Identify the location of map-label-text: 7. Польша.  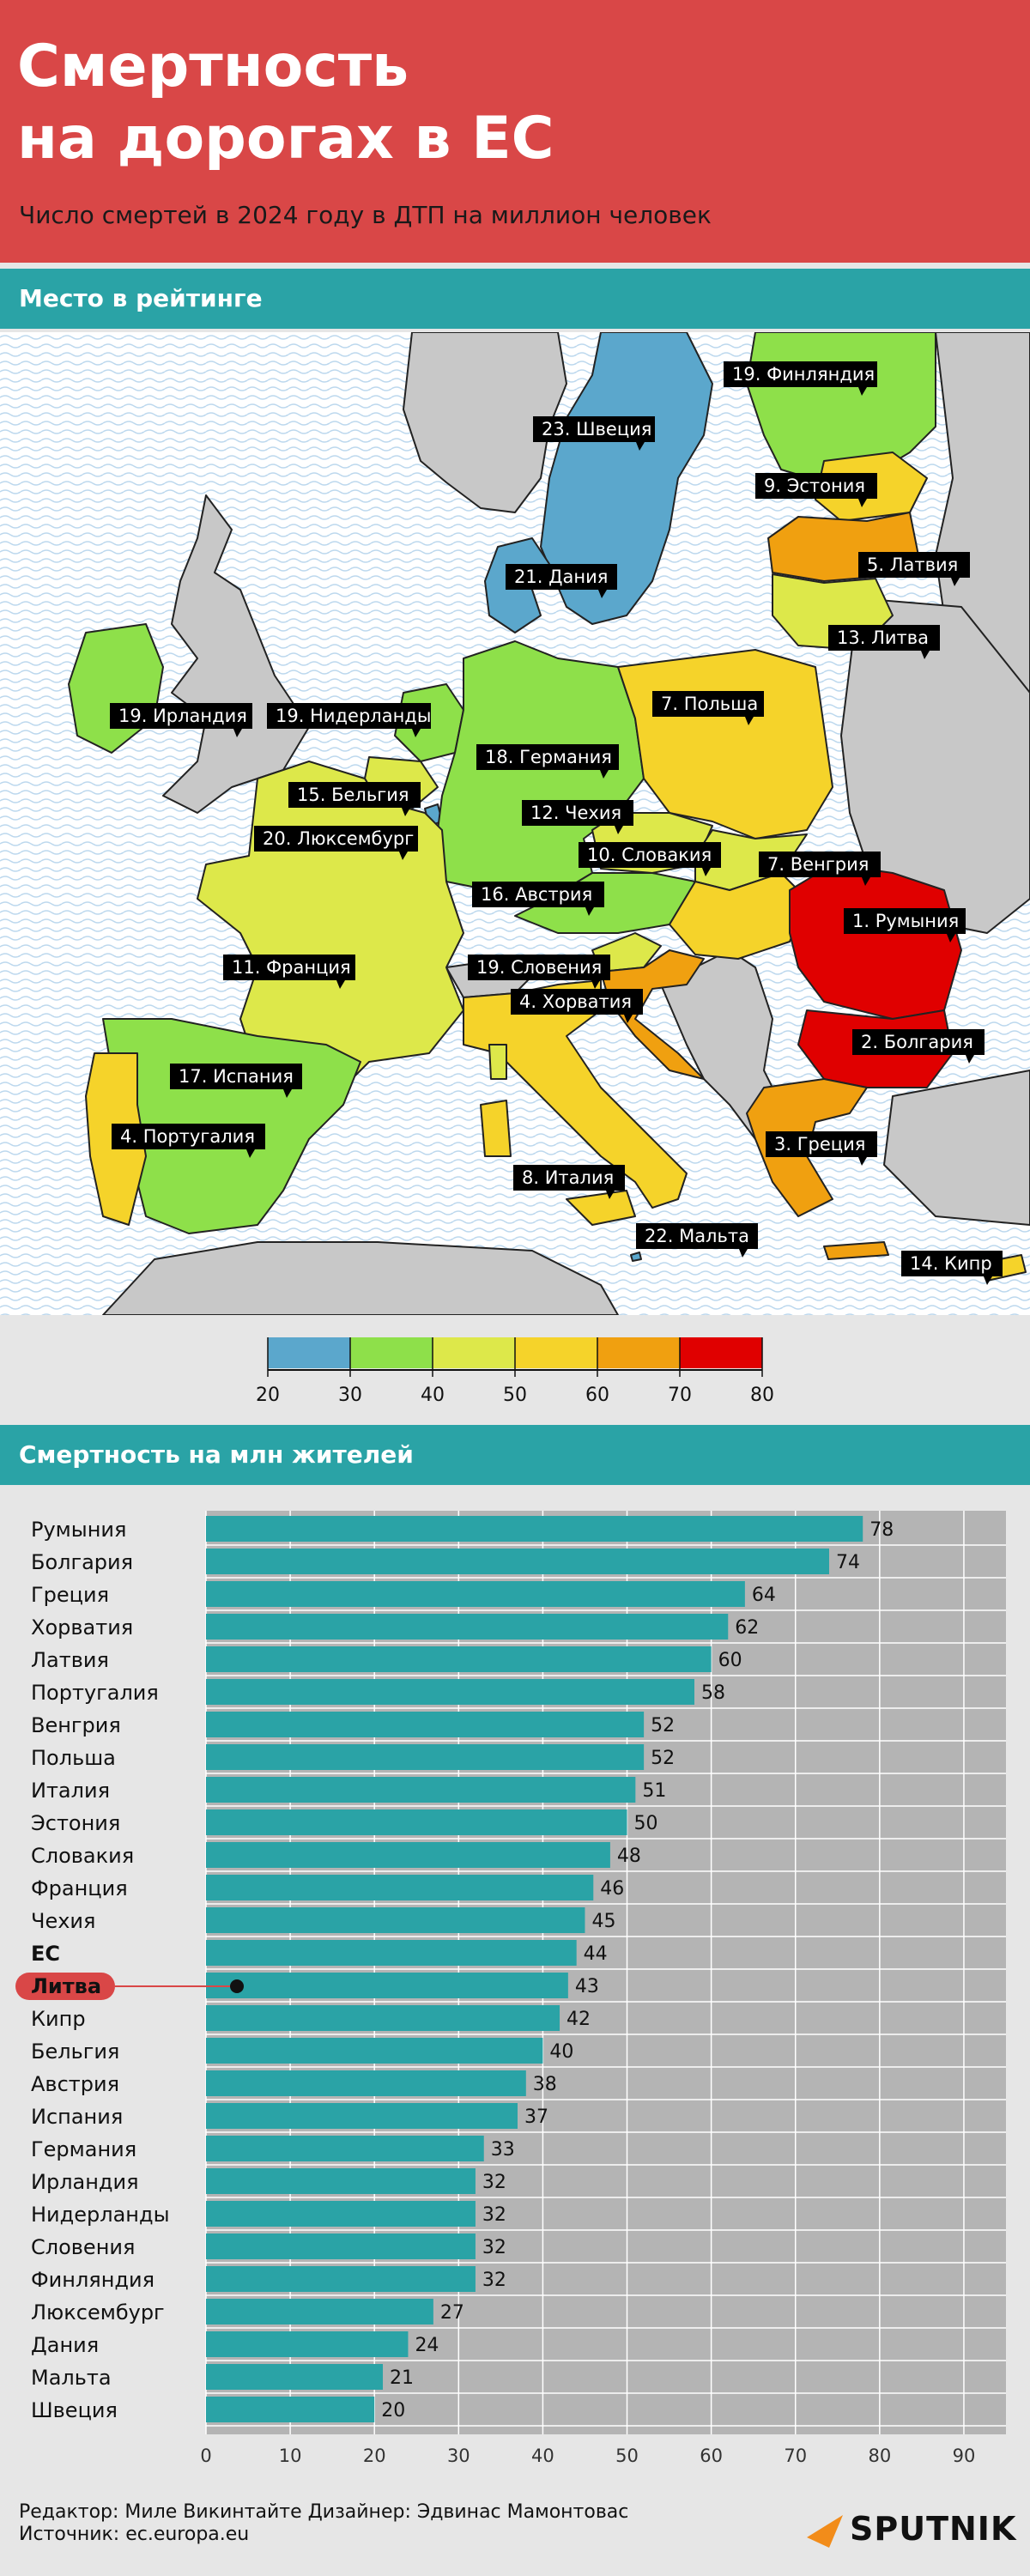
(709, 704).